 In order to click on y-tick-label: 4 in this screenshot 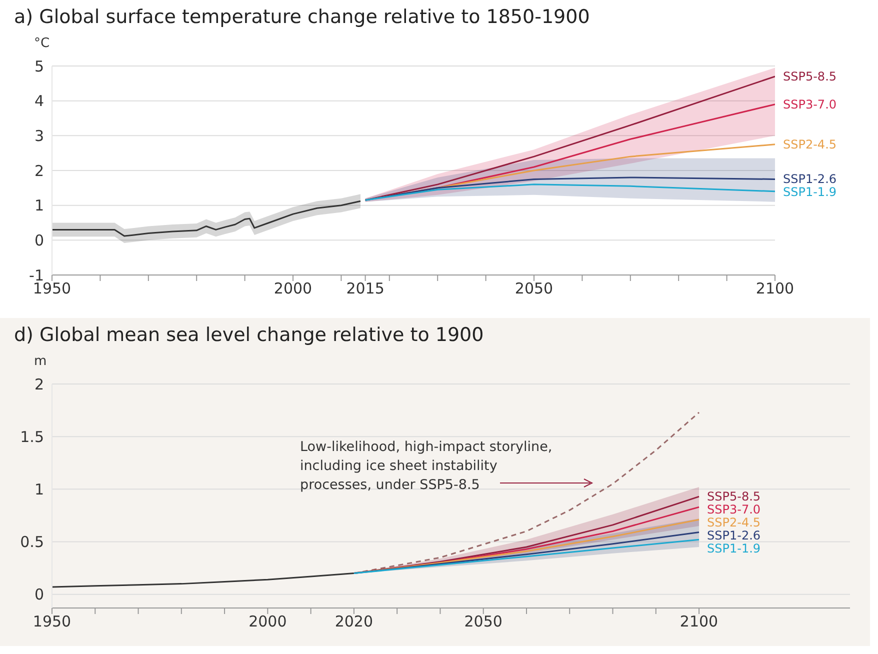, I will do `click(39, 101)`.